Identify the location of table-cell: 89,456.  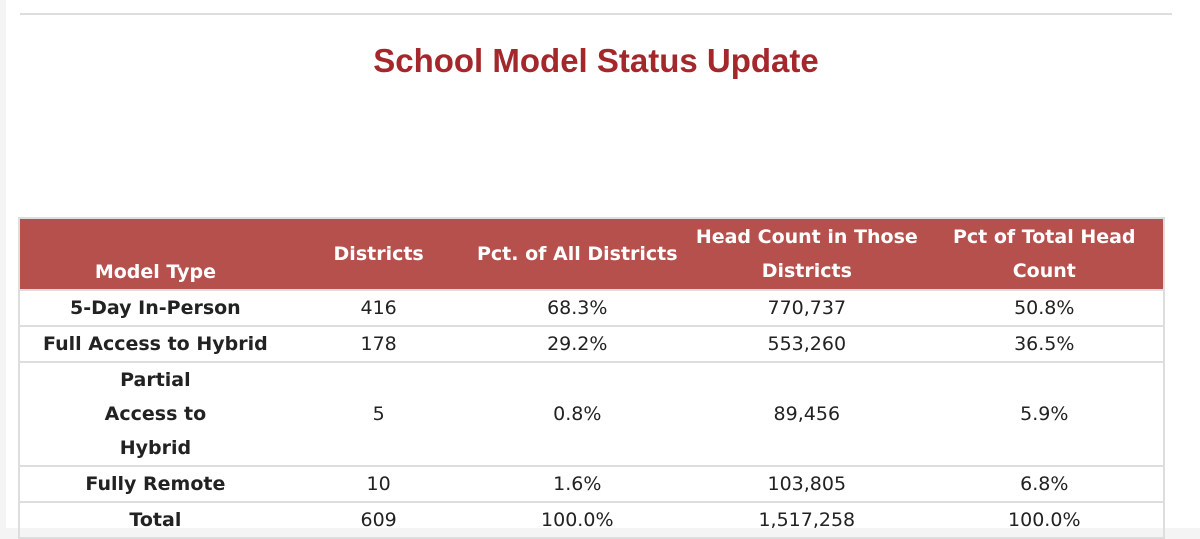
(807, 413).